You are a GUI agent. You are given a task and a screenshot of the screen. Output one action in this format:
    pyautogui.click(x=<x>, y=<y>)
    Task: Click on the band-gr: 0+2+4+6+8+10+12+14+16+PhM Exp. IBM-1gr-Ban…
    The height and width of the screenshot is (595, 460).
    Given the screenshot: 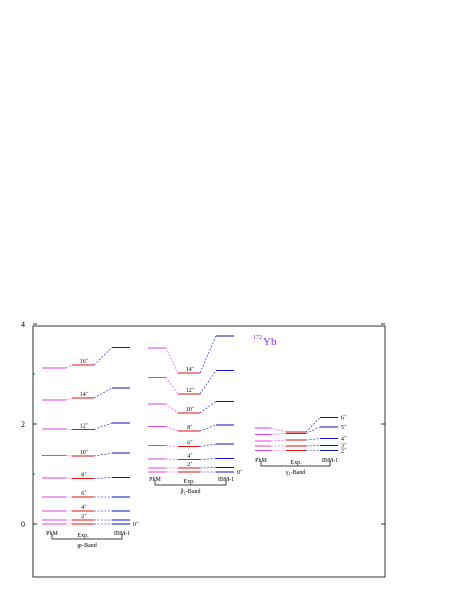 What is the action you would take?
    pyautogui.click(x=90, y=448)
    